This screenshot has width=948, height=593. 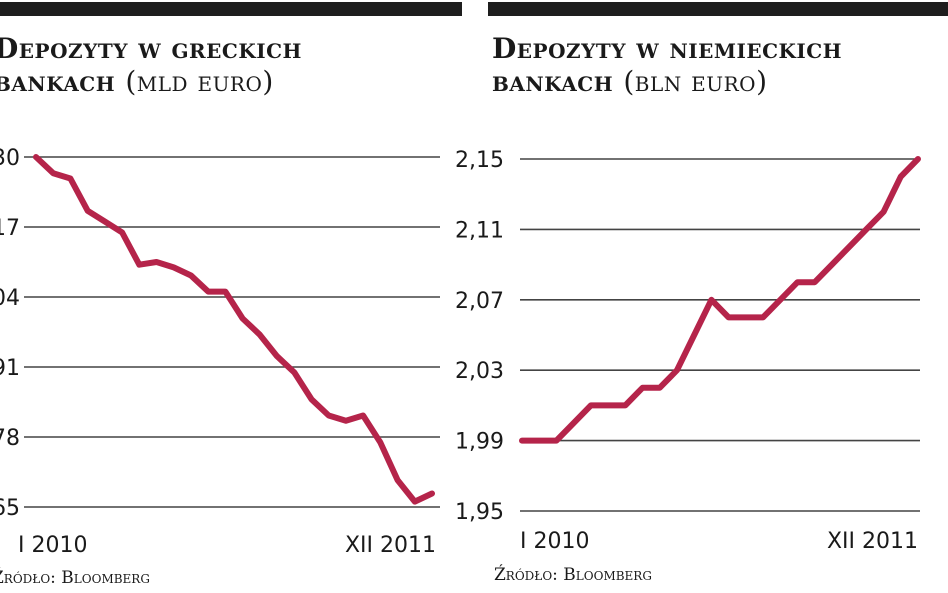 What do you see at coordinates (390, 545) in the screenshot?
I see `left-x-tick-label-end: XII 2011` at bounding box center [390, 545].